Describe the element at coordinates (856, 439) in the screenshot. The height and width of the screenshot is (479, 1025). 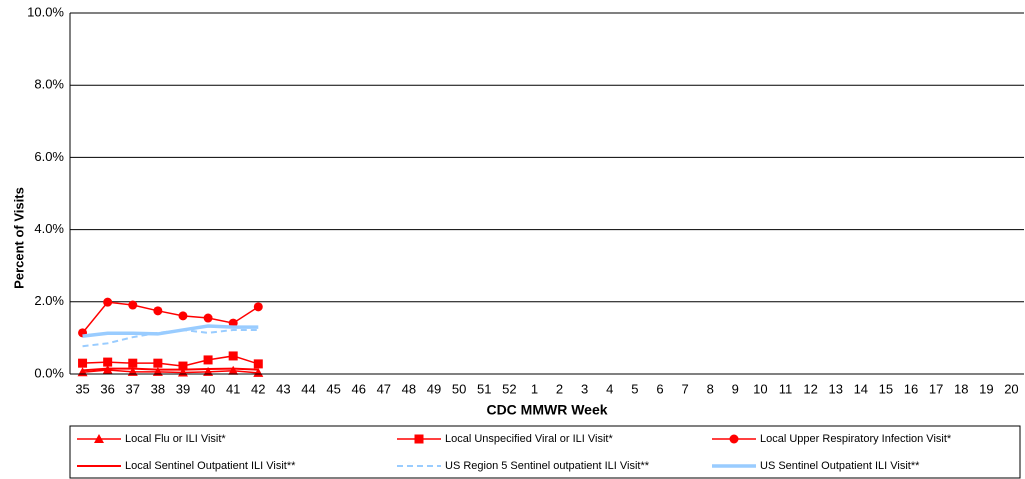
I see `legend-label: Local Upper Respiratory Infection Visit*` at that location.